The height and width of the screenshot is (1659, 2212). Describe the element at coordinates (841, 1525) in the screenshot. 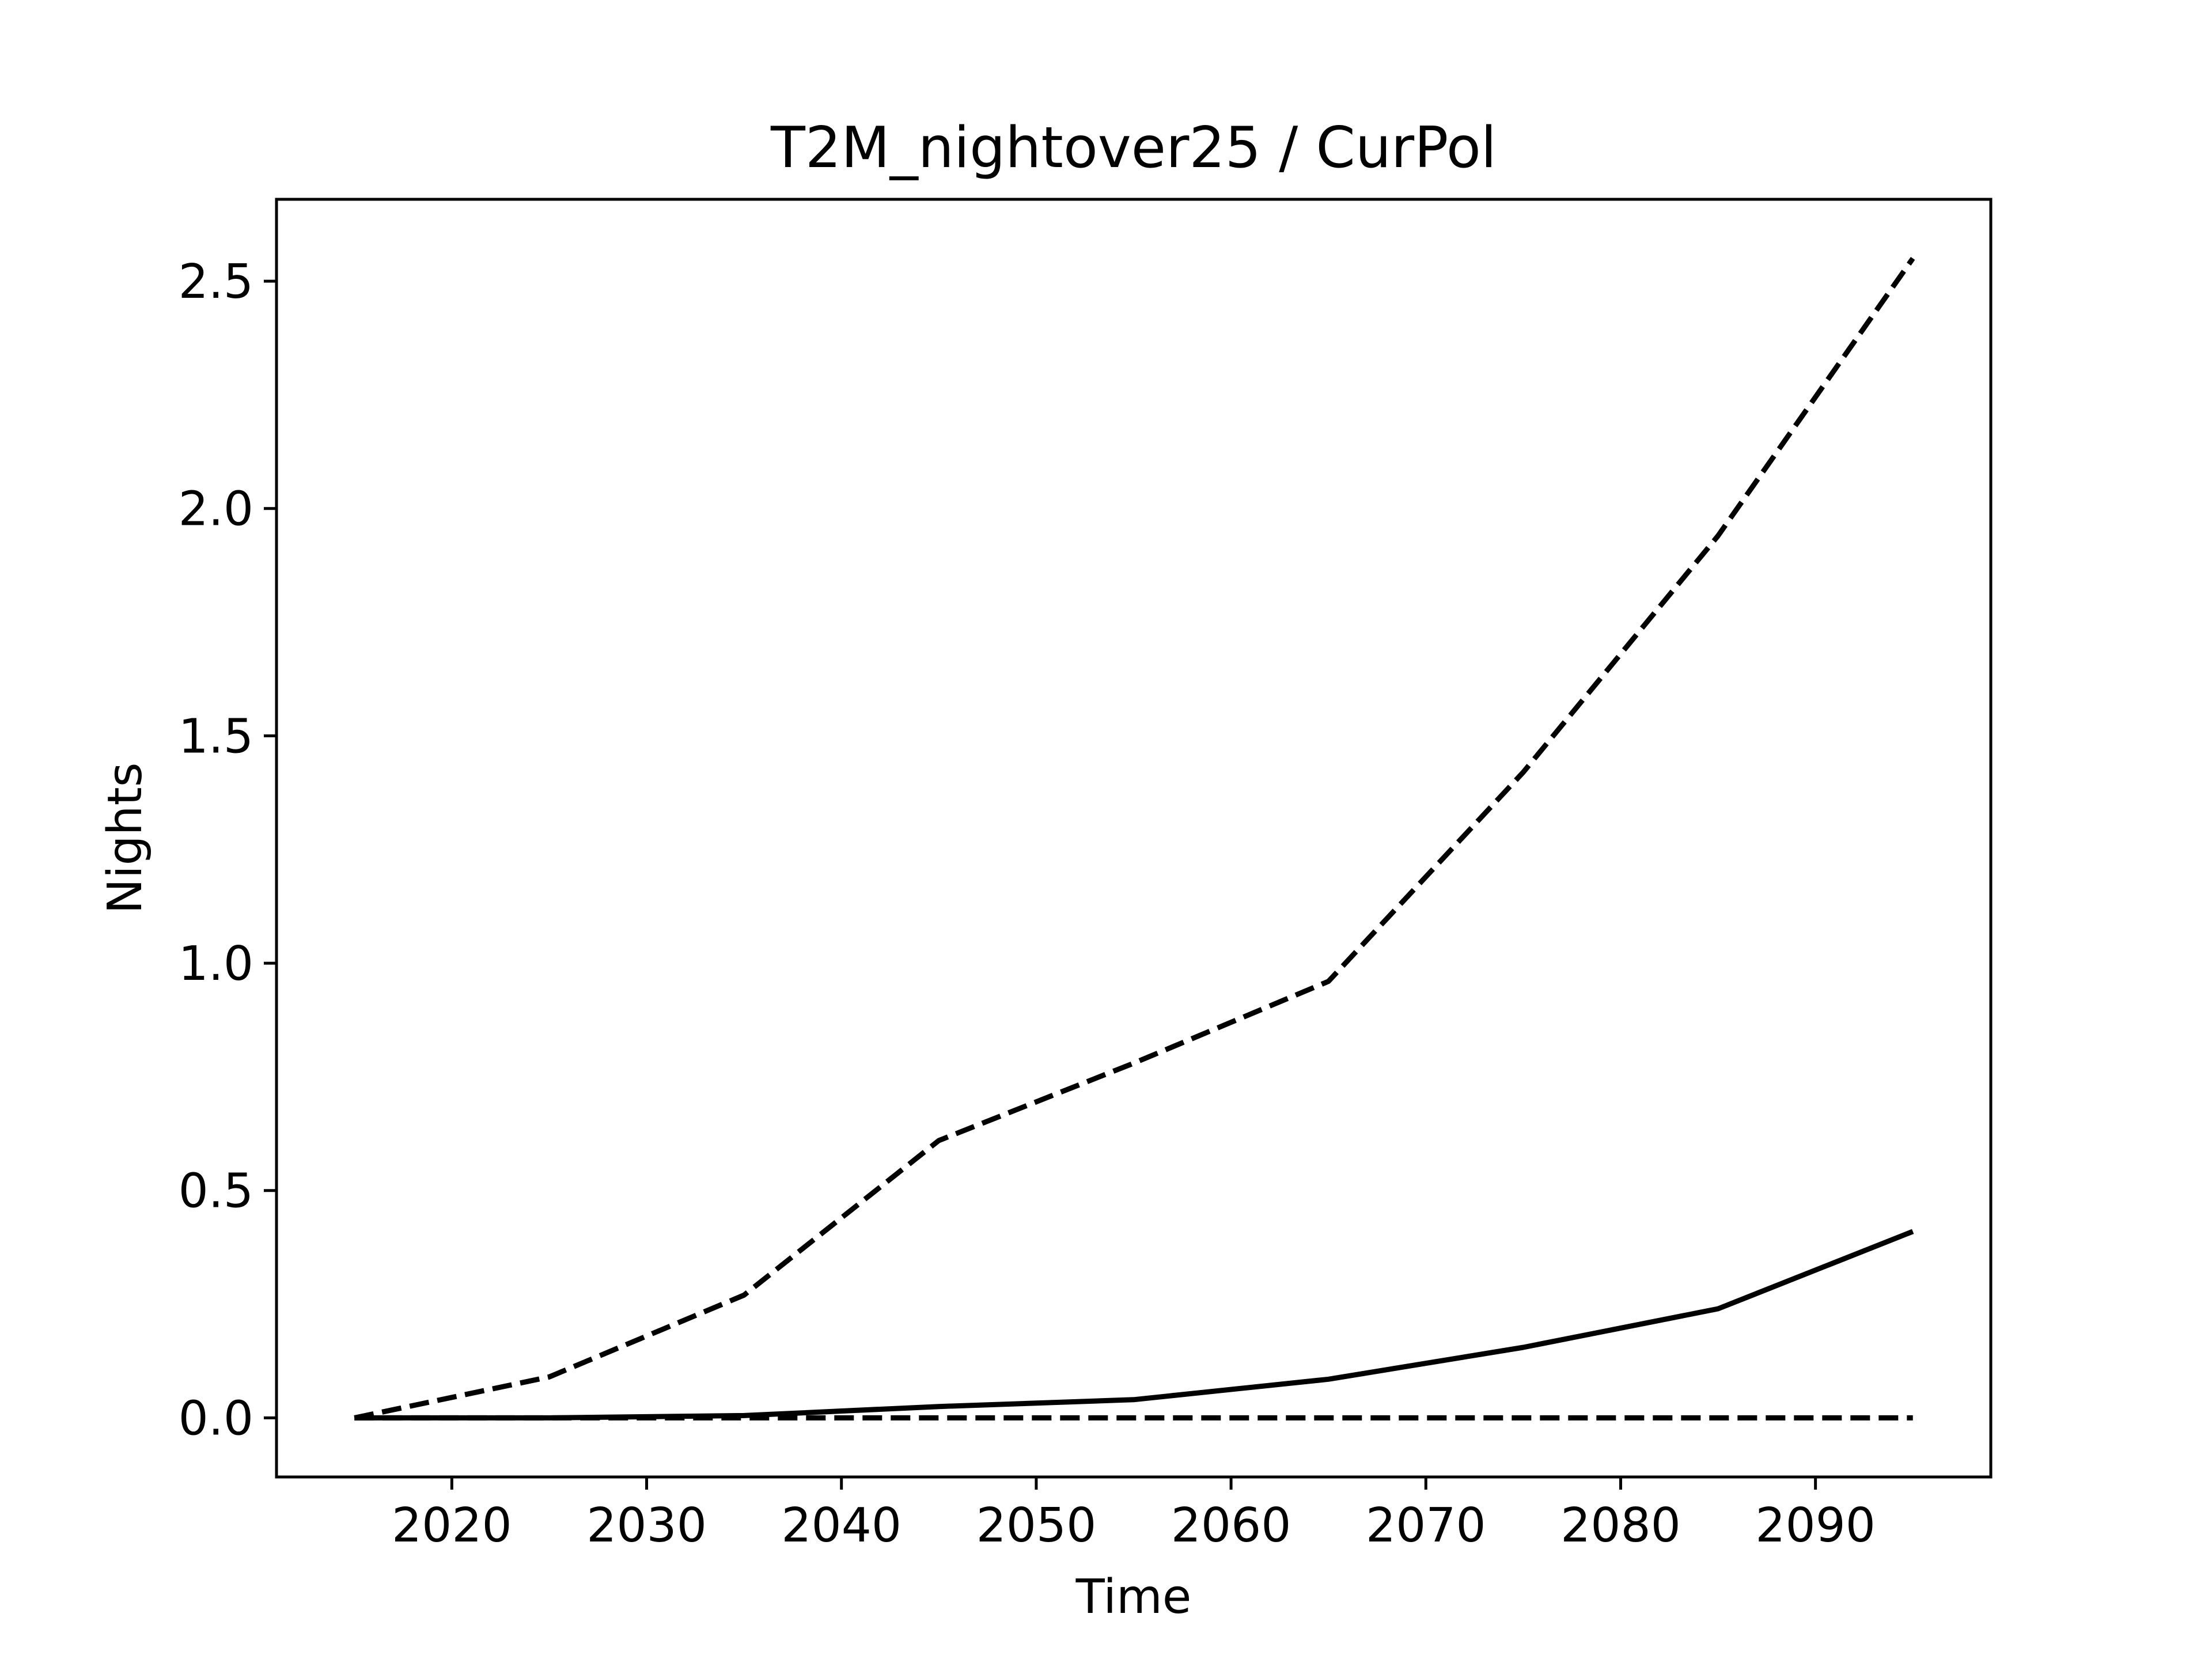

I see `x-tick-label: 2040` at that location.